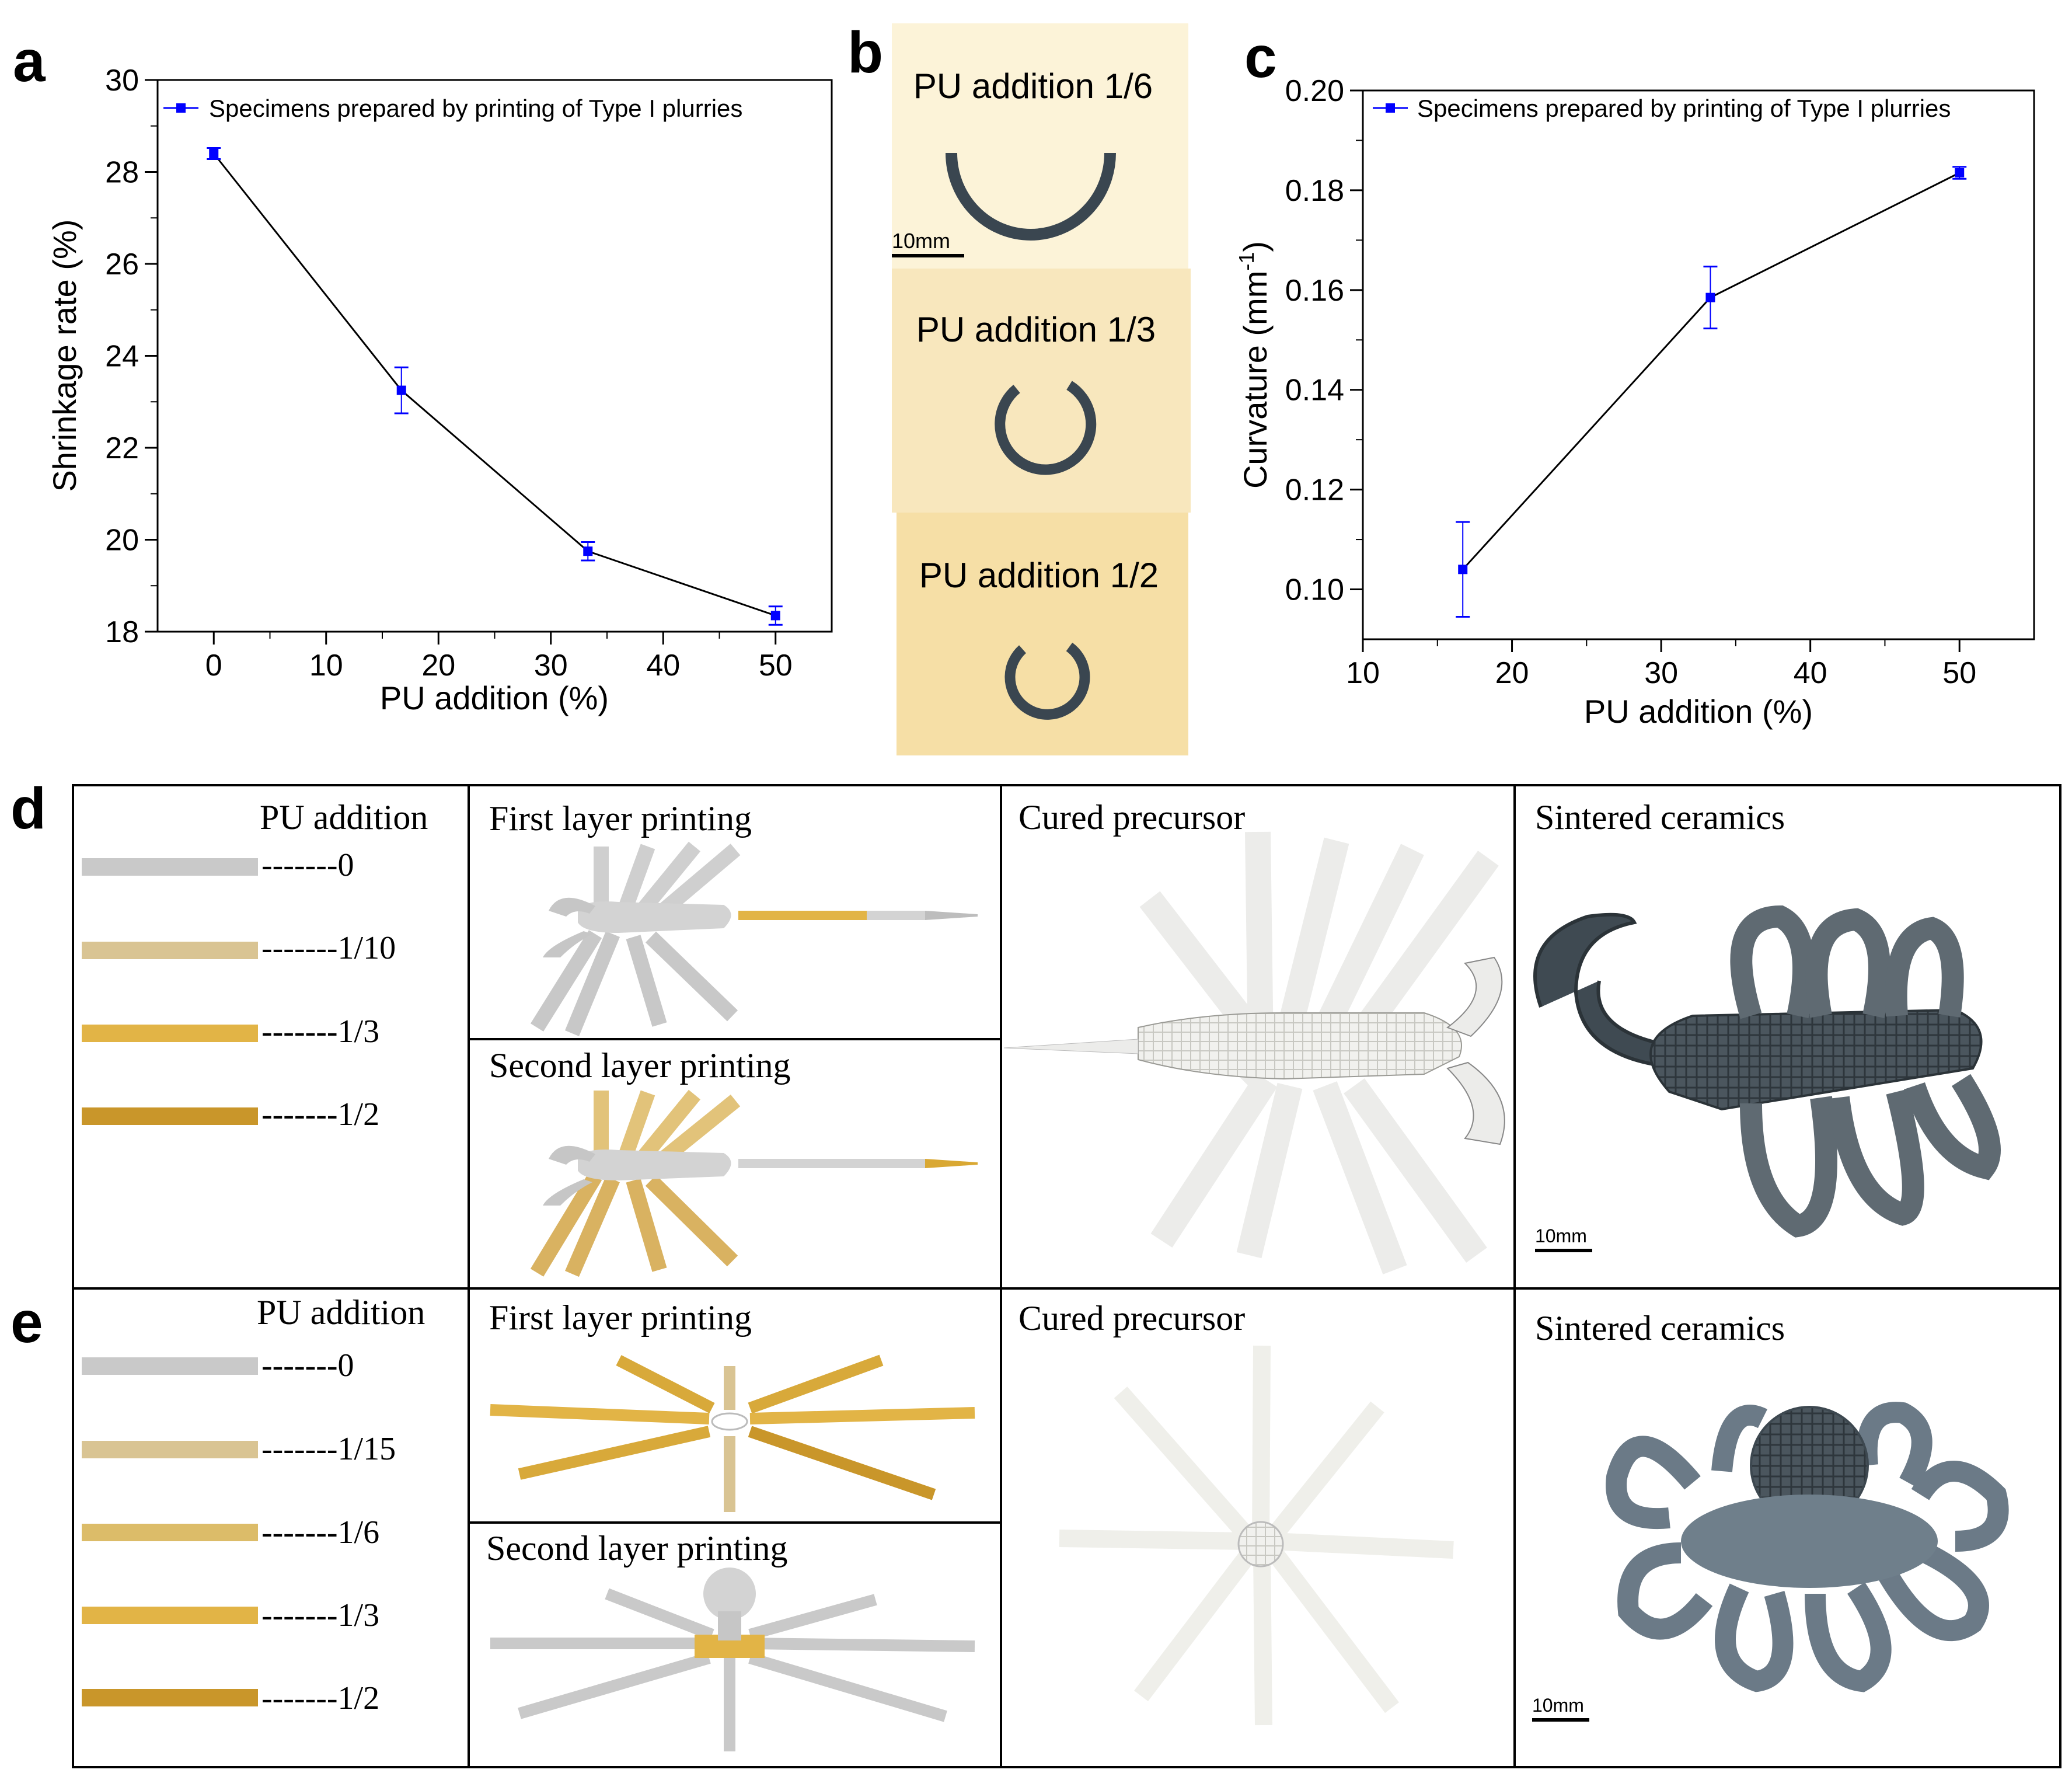  Describe the element at coordinates (1314, 390) in the screenshot. I see `chart-c-ytick-label: 0.14` at that location.